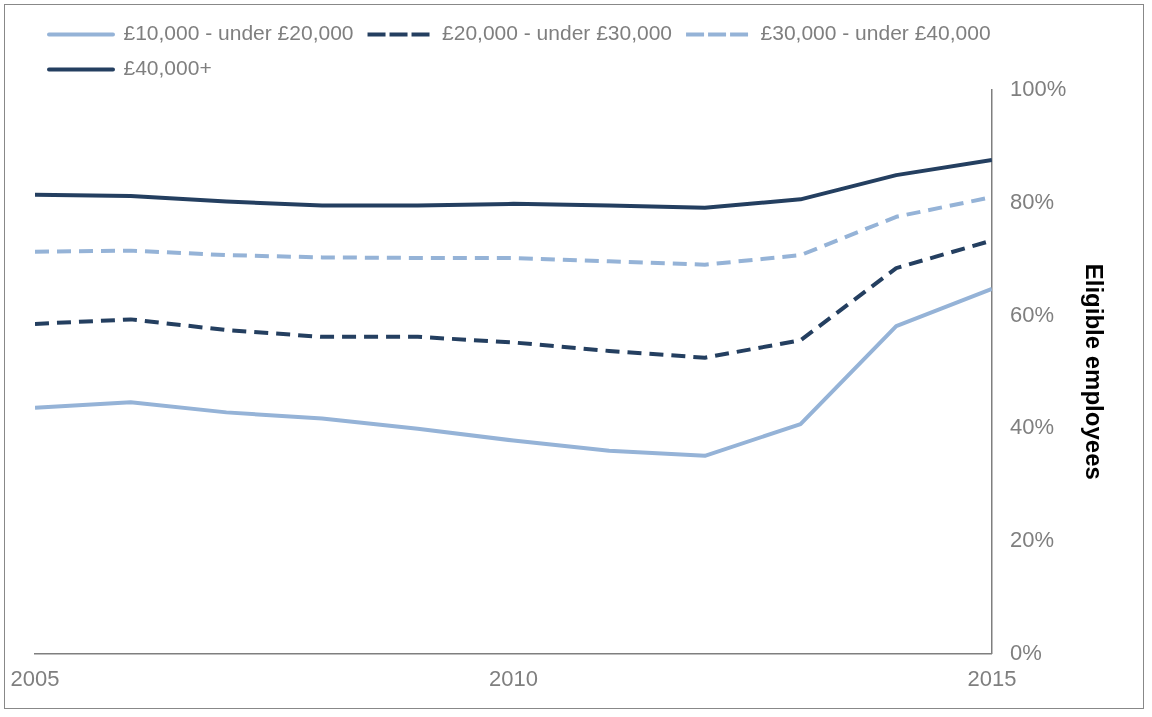 This screenshot has width=1152, height=717. What do you see at coordinates (875, 33) in the screenshot?
I see `legend-label: £30,000 - under £40,000` at bounding box center [875, 33].